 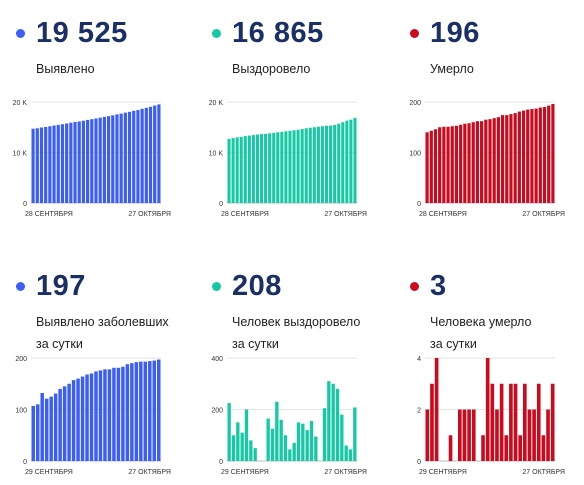 What do you see at coordinates (217, 359) in the screenshot?
I see `y-tick-label: 400` at bounding box center [217, 359].